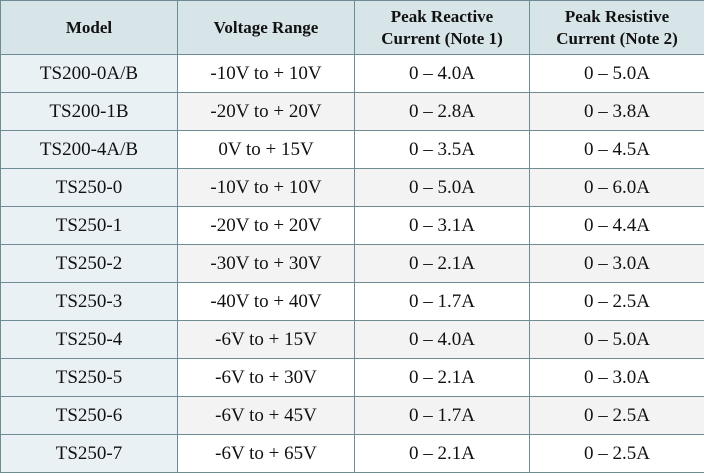  I want to click on header-peak-reactive-current: Peak Reactive Current (Note 1), so click(442, 28).